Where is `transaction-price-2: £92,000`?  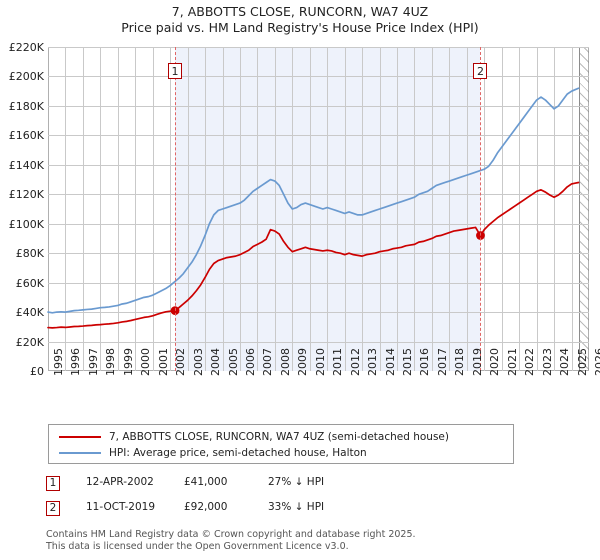
transaction-price-2: £92,000 is located at coordinates (206, 507).